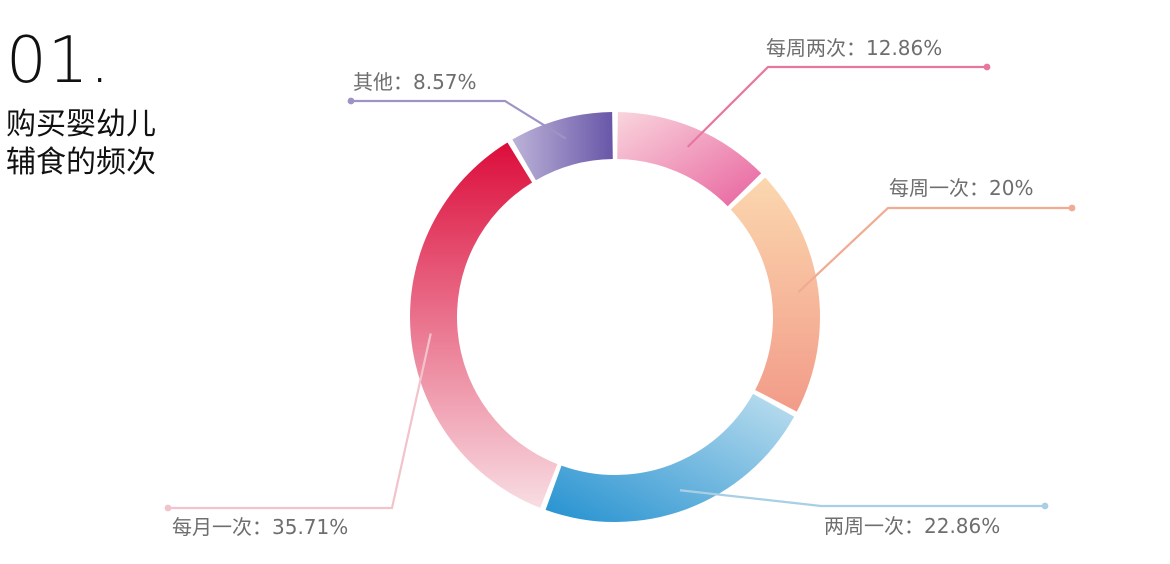 This screenshot has width=1170, height=564. What do you see at coordinates (351, 101) in the screenshot?
I see `leader-dot-其他` at bounding box center [351, 101].